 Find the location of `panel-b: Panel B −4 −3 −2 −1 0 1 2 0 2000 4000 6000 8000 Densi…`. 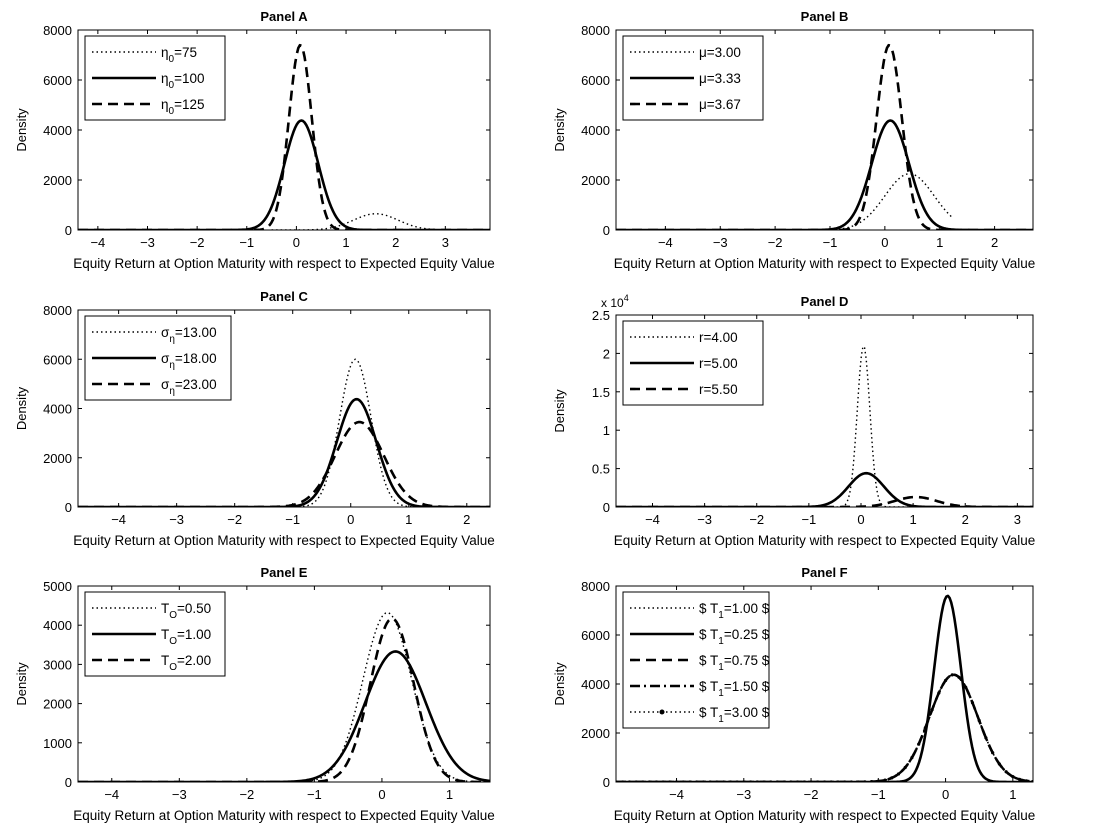

panel-b: Panel B −4 −3 −2 −1 0 1 2 0 2000 4000 6000 8000 Densi… is located at coordinates (793, 140).